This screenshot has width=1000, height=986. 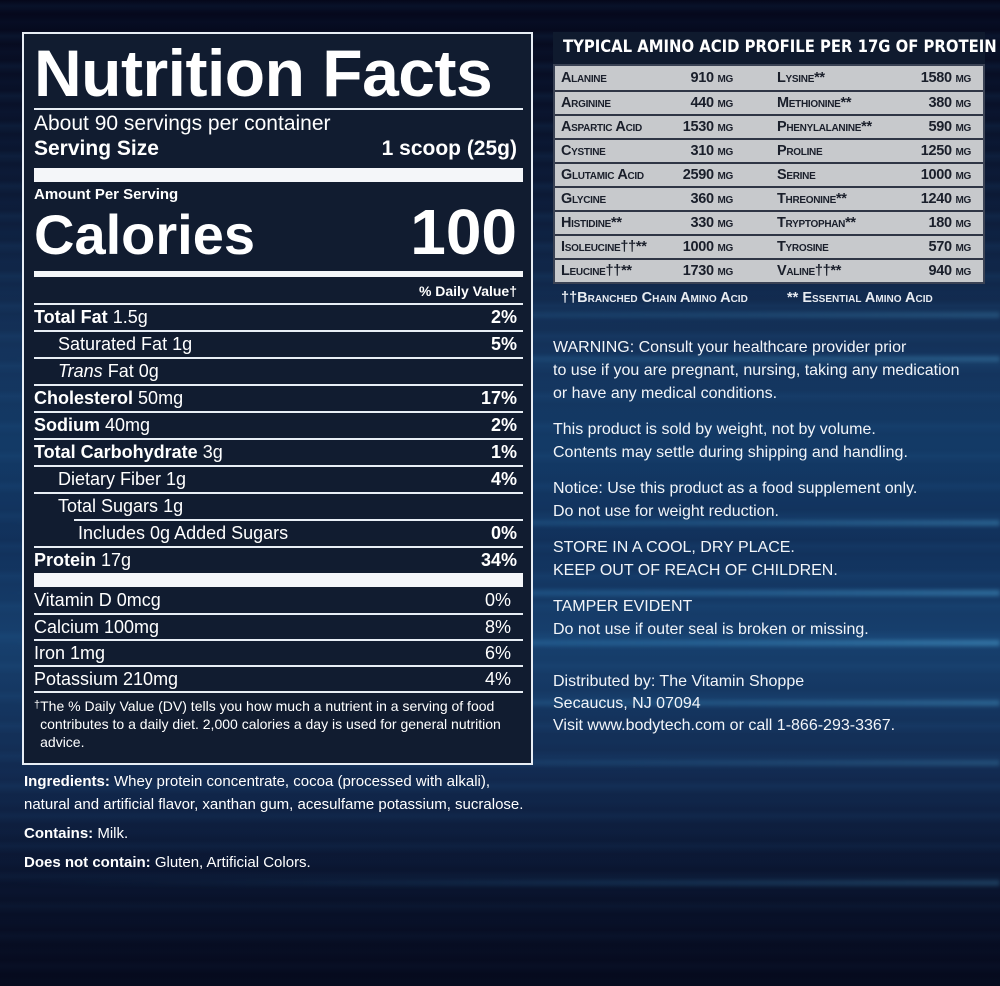 What do you see at coordinates (674, 547) in the screenshot?
I see `text-line: STORE IN A COOL, DRY PLACE.` at bounding box center [674, 547].